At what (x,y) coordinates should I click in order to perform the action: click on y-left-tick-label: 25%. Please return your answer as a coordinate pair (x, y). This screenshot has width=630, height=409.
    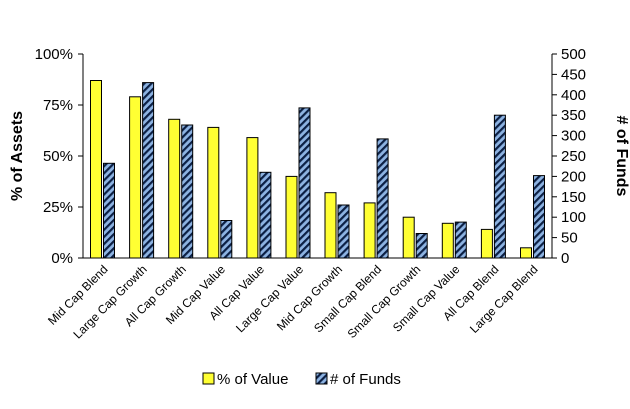
    Looking at the image, I should click on (58, 207).